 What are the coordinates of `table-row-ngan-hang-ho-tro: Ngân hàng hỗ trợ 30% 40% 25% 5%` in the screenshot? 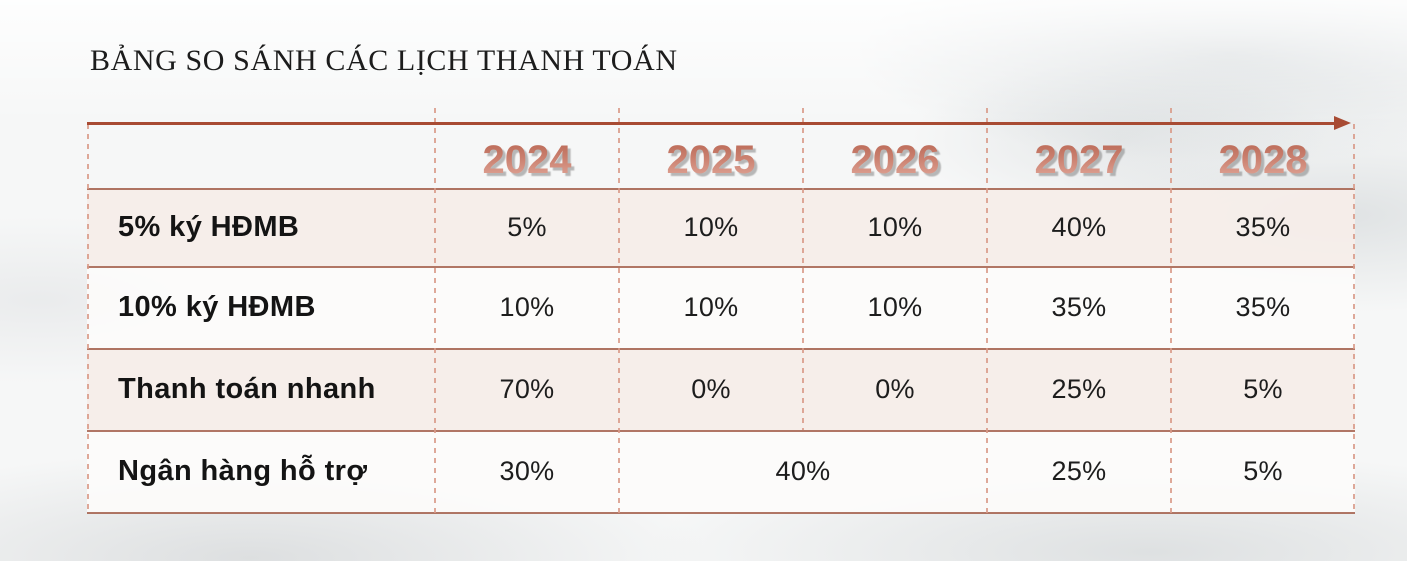 It's located at (721, 471).